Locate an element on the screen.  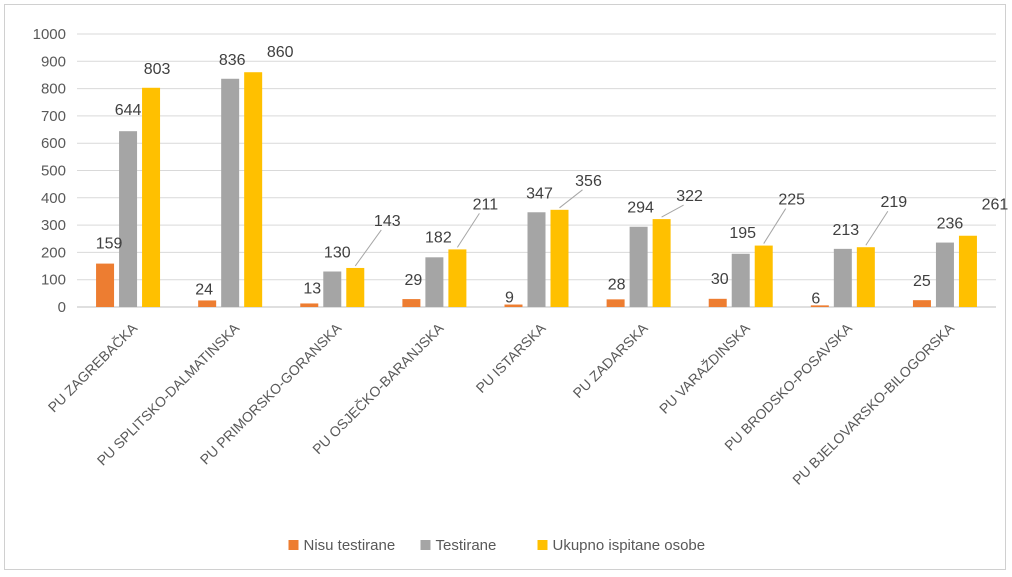
data-label: 159 is located at coordinates (109, 244).